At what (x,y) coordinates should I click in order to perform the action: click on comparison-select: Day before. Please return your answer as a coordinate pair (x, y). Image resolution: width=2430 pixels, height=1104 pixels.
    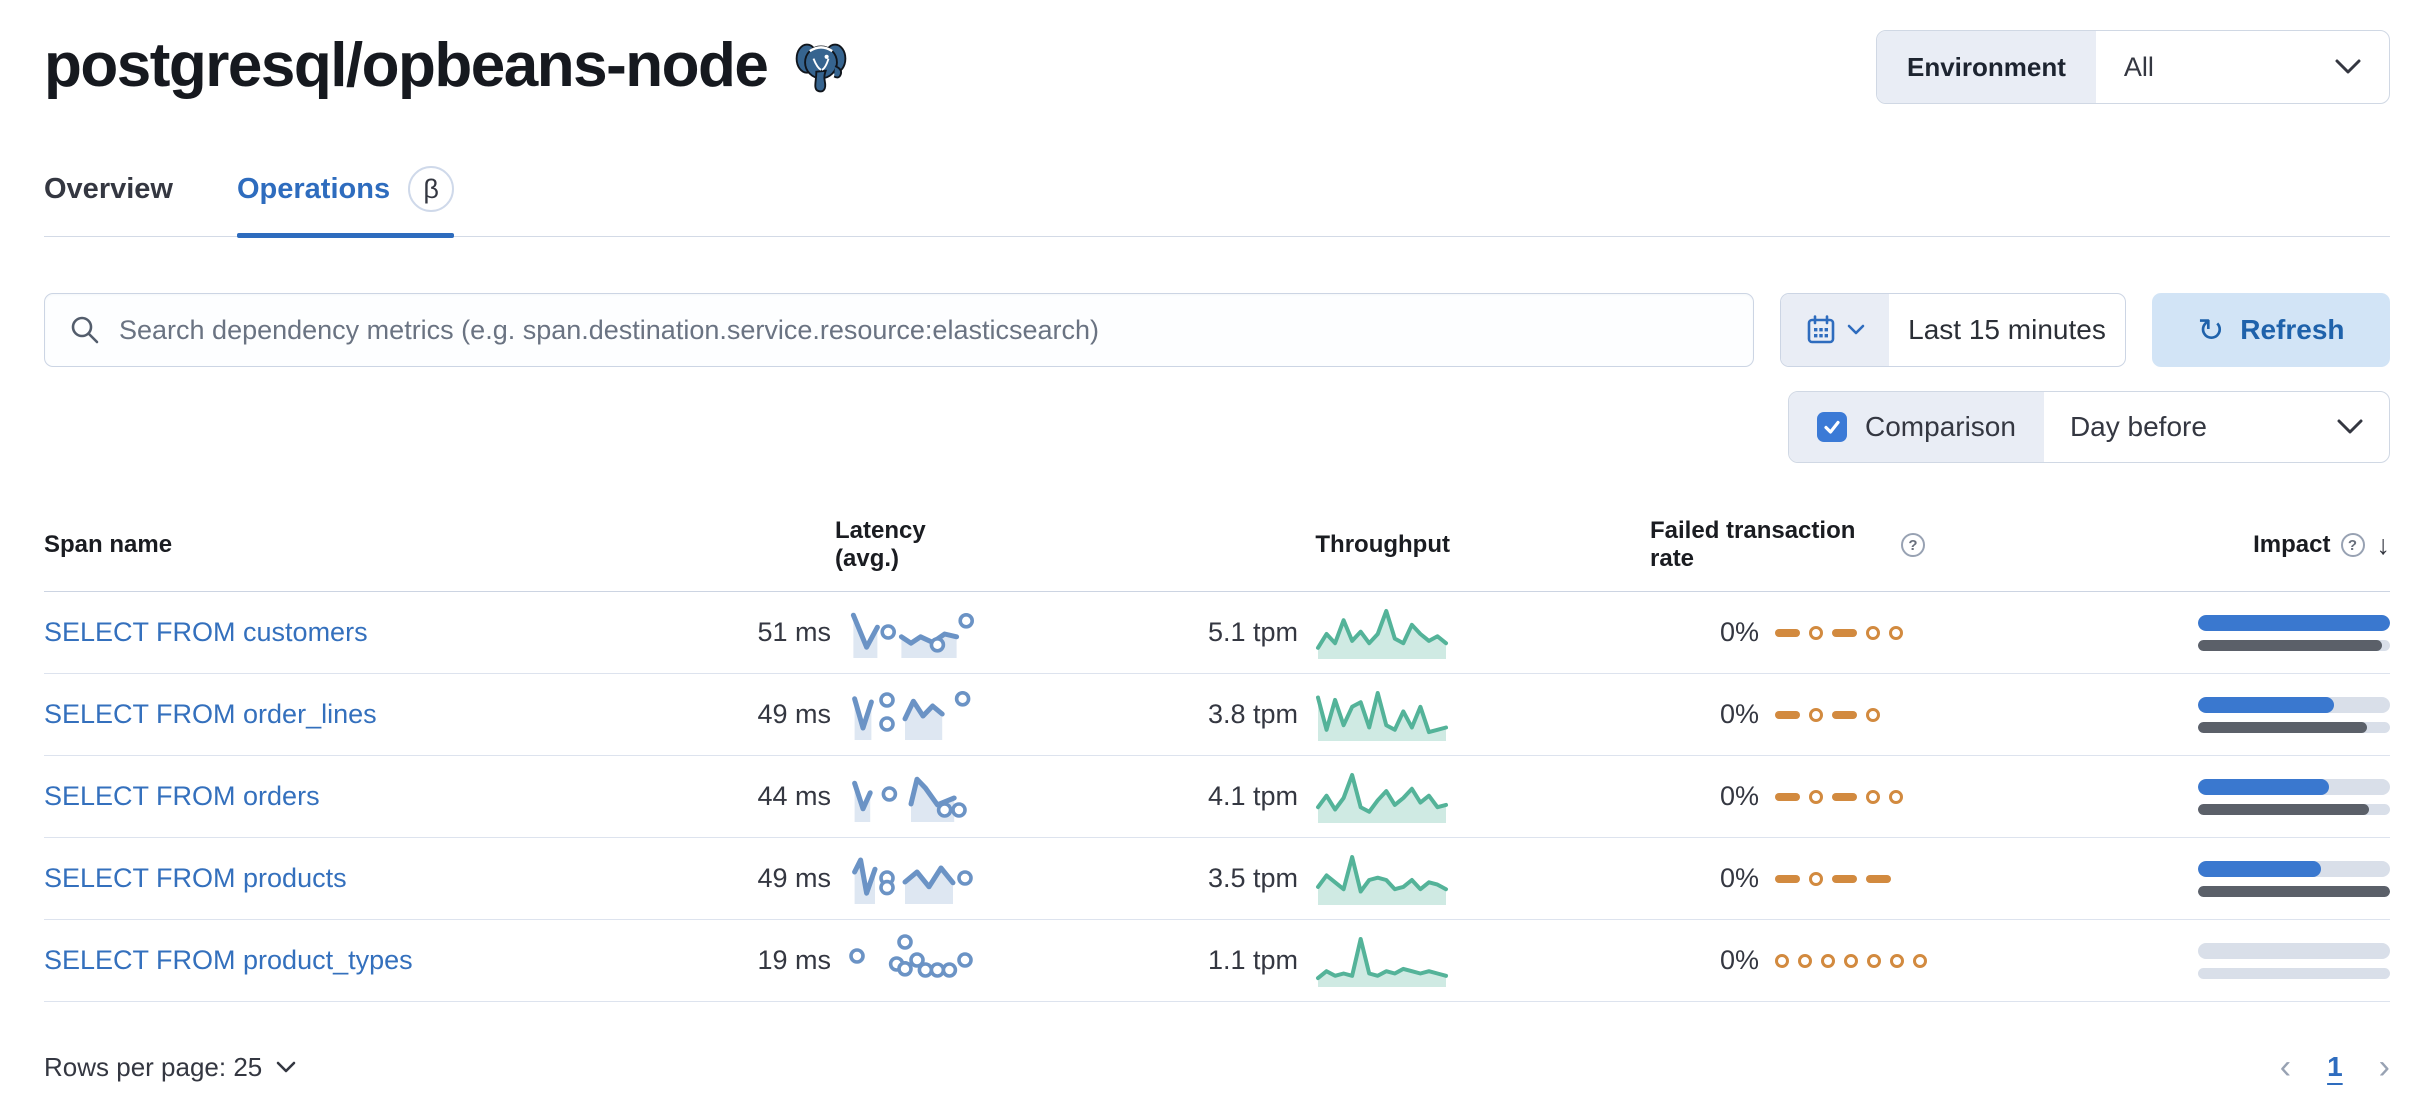
    Looking at the image, I should click on (2216, 427).